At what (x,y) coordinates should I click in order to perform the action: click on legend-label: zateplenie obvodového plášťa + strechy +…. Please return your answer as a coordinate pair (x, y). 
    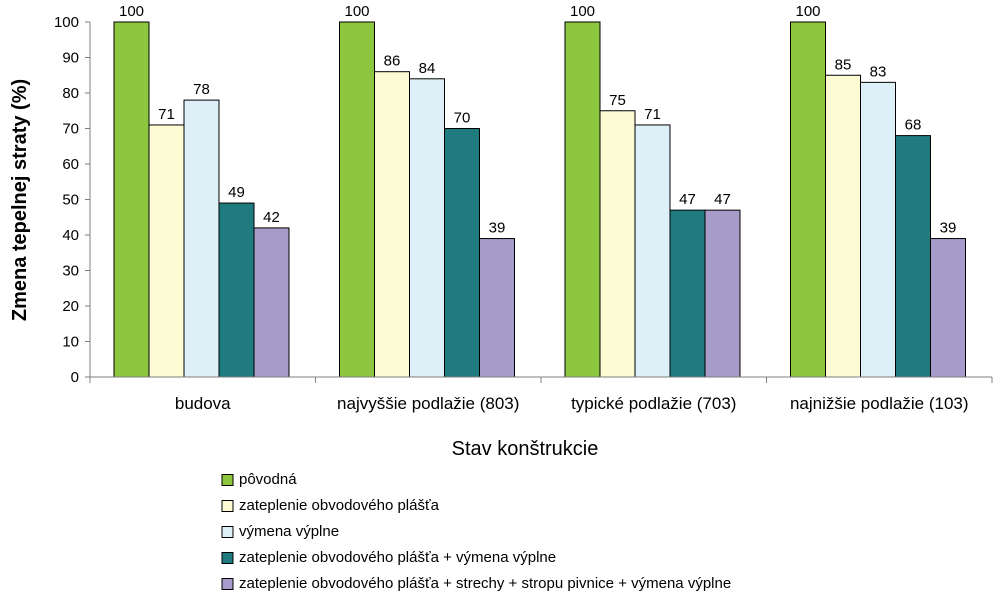
    Looking at the image, I should click on (485, 583).